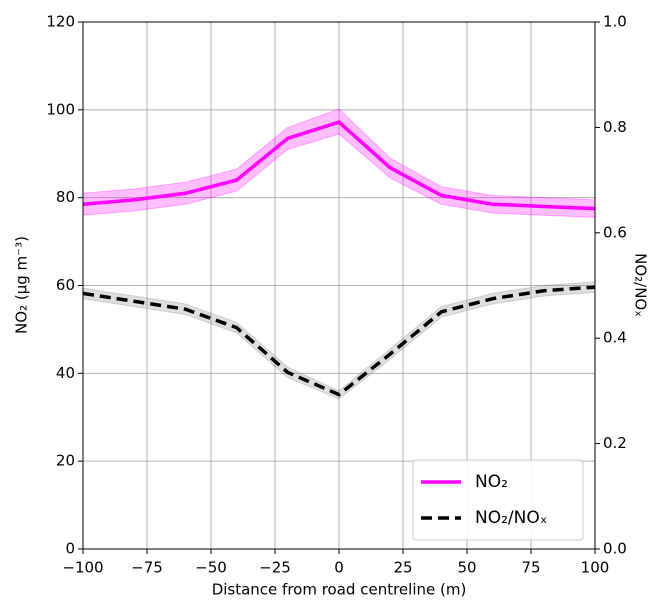 Image resolution: width=654 pixels, height=600 pixels. Describe the element at coordinates (615, 232) in the screenshot. I see `y2-tick-label: 0.6` at that location.